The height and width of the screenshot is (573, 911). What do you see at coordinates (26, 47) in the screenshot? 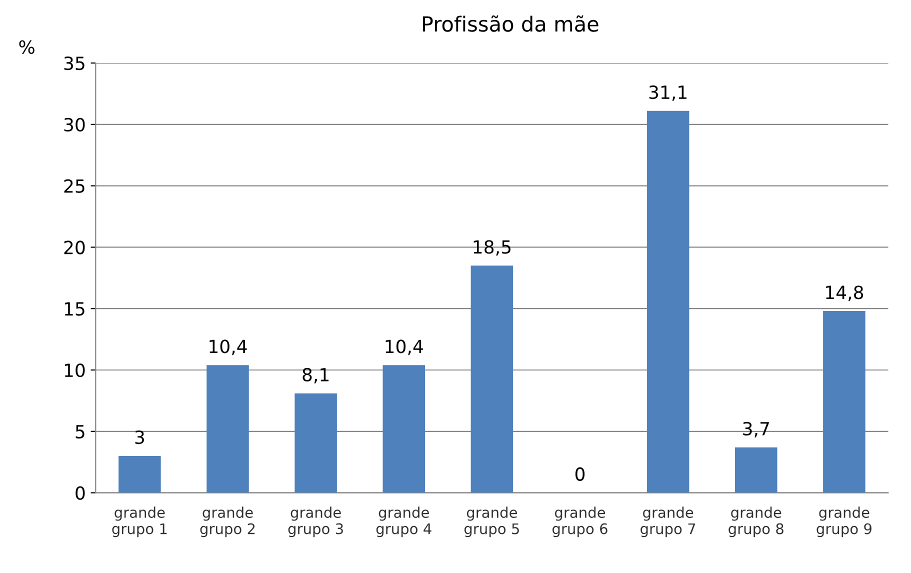
I see `y-axis-title: %` at bounding box center [26, 47].